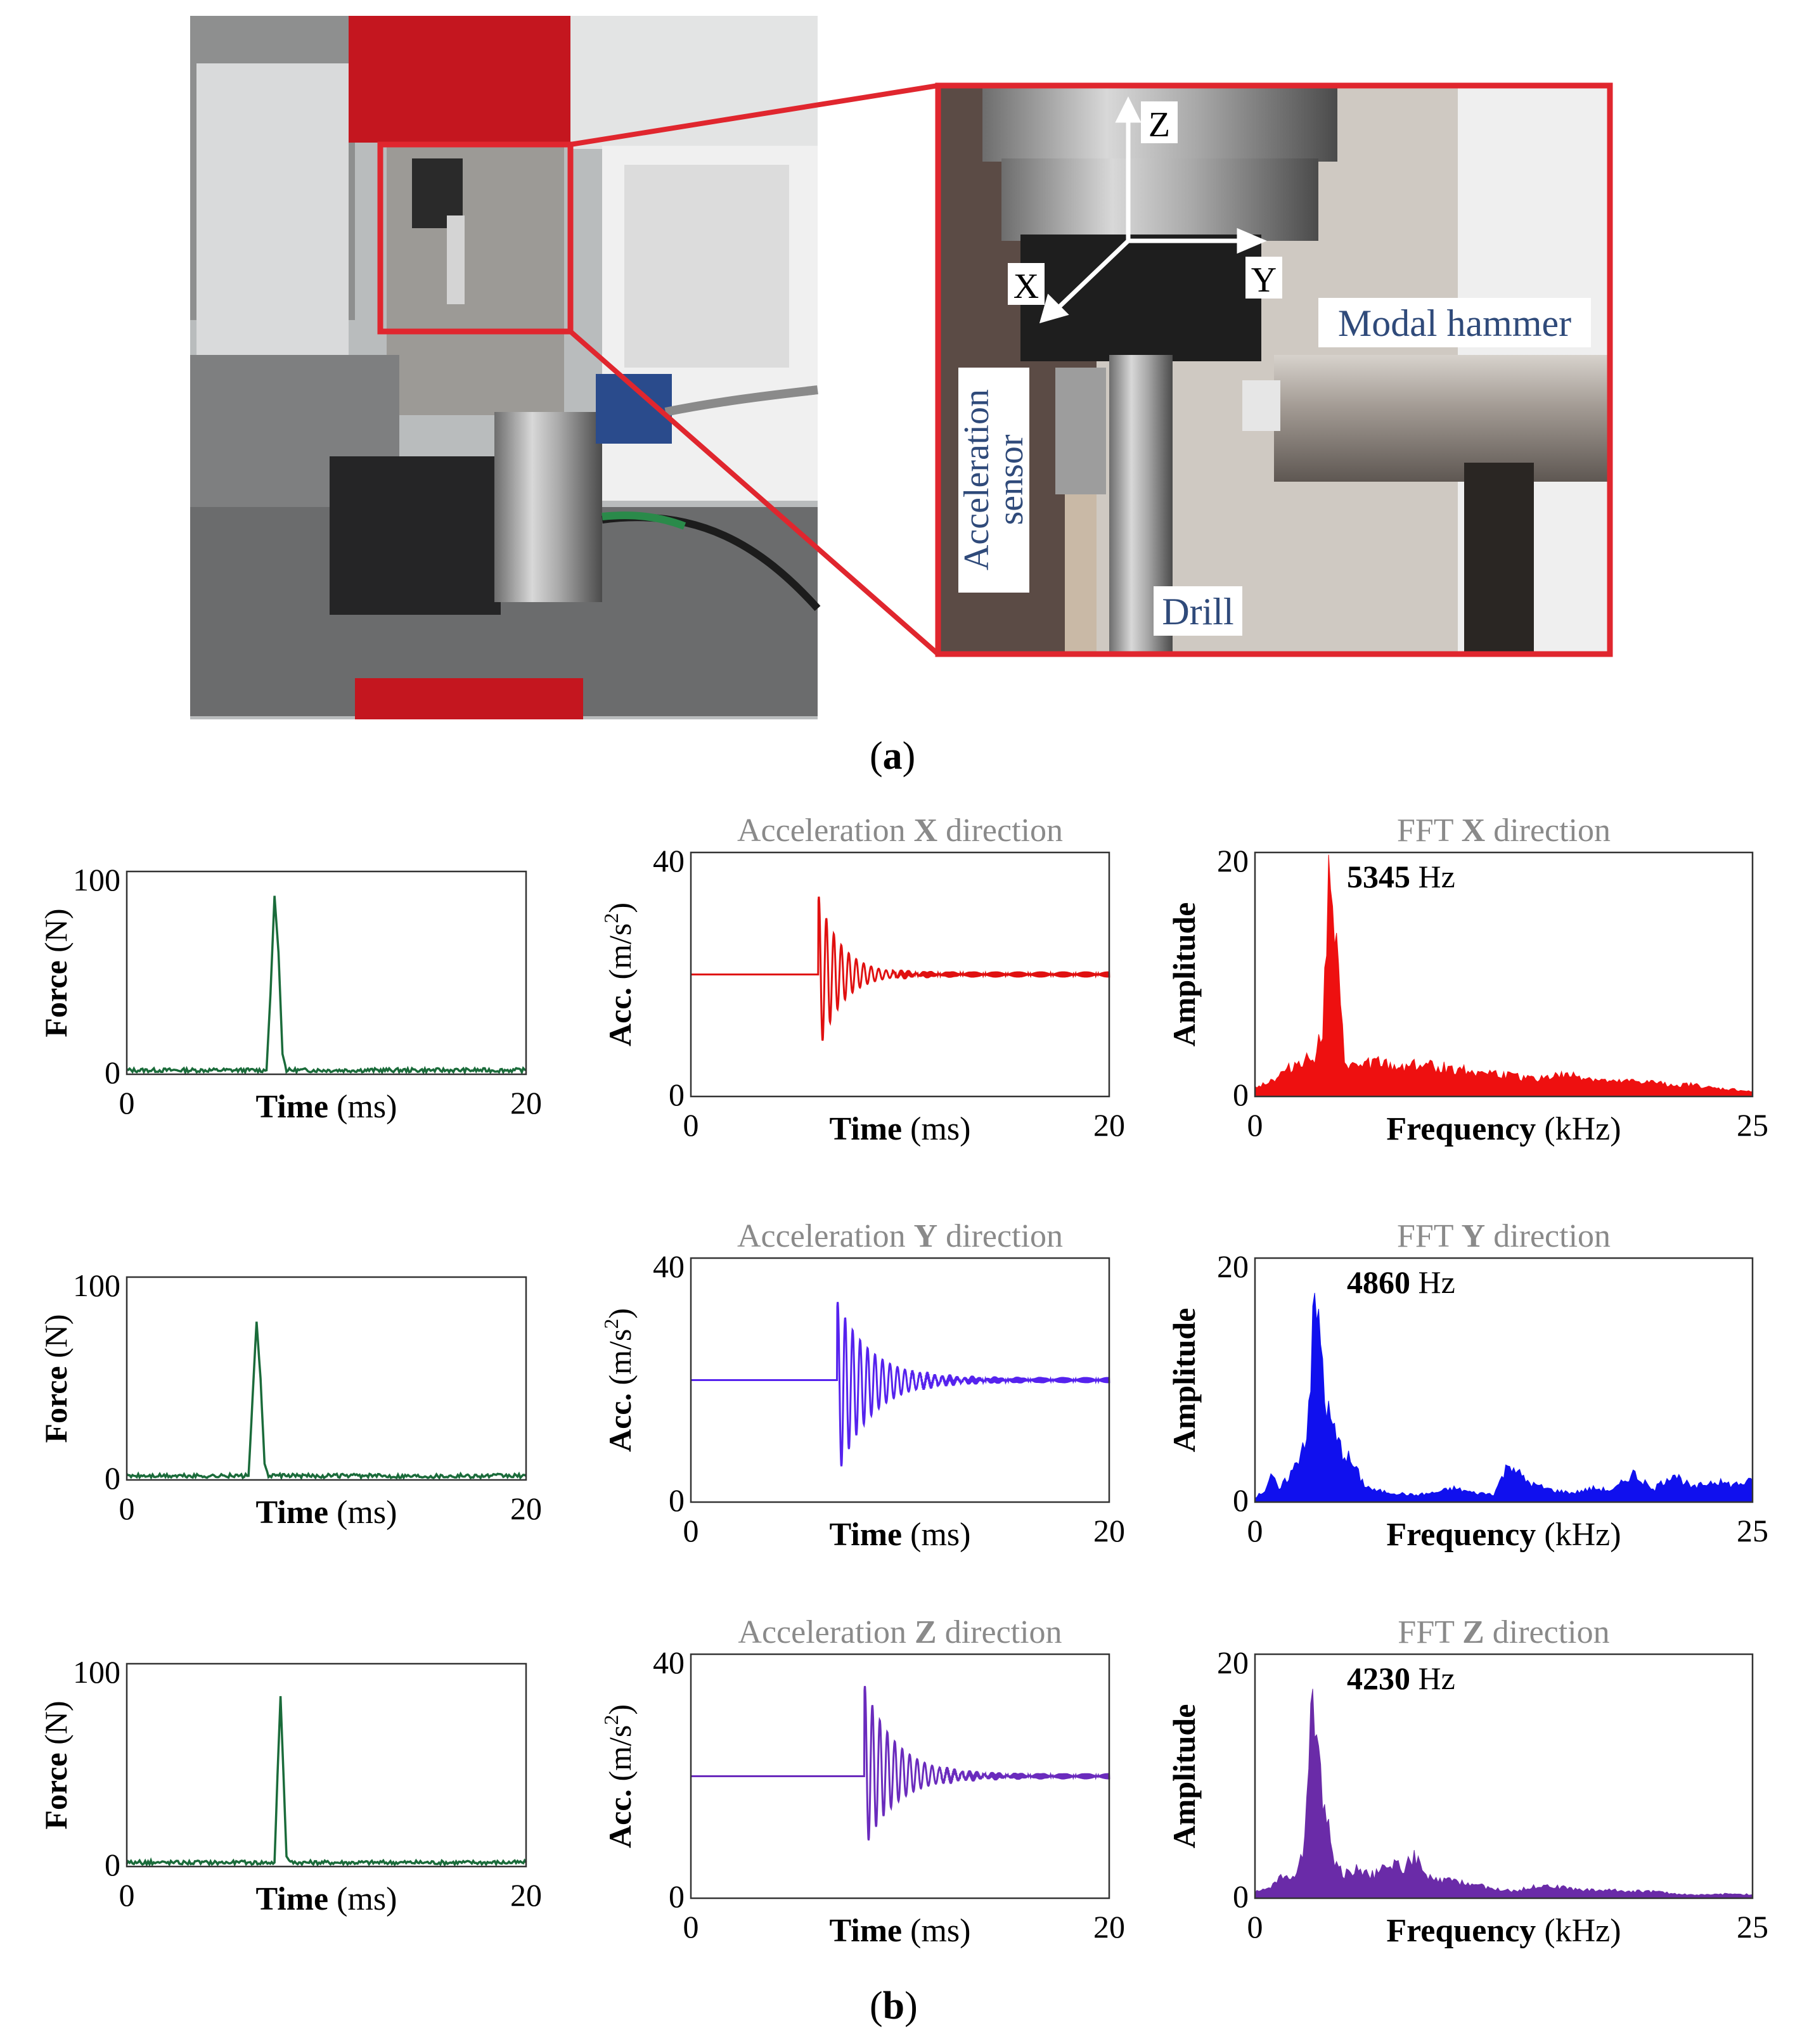  What do you see at coordinates (326, 1781) in the screenshot?
I see `force-series-line` at bounding box center [326, 1781].